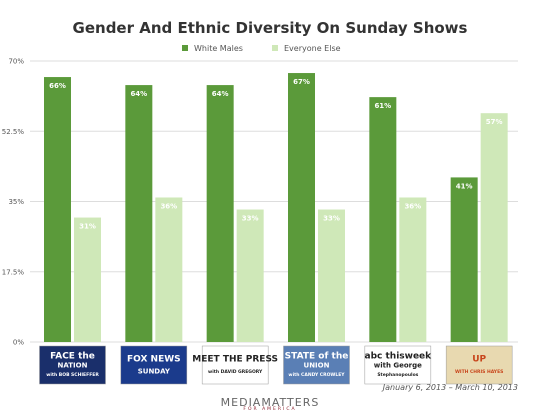 This screenshot has width=540, height=420. What do you see at coordinates (235, 372) in the screenshot?
I see `show-logo-text: with DAVID GREGORY` at bounding box center [235, 372].